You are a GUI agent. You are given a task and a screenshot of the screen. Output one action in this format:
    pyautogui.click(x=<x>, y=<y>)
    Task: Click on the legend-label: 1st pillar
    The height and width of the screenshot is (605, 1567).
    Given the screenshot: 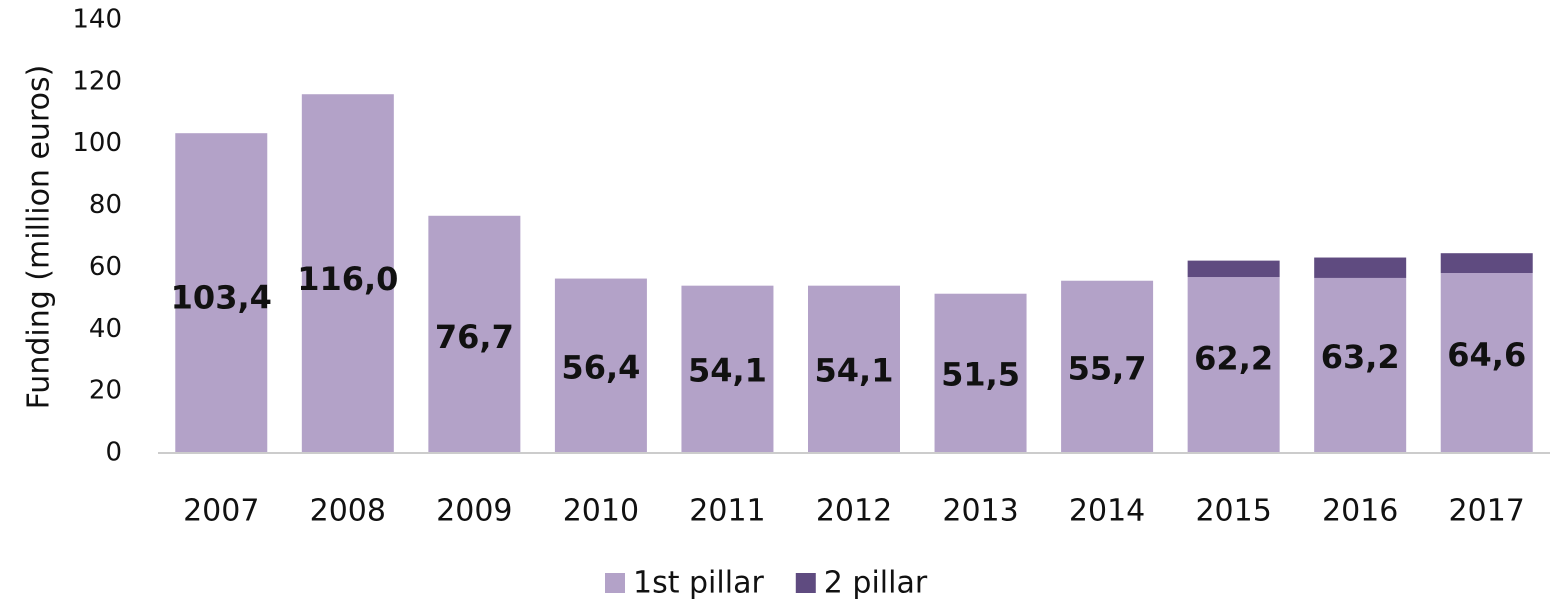 What is the action you would take?
    pyautogui.click(x=698, y=583)
    